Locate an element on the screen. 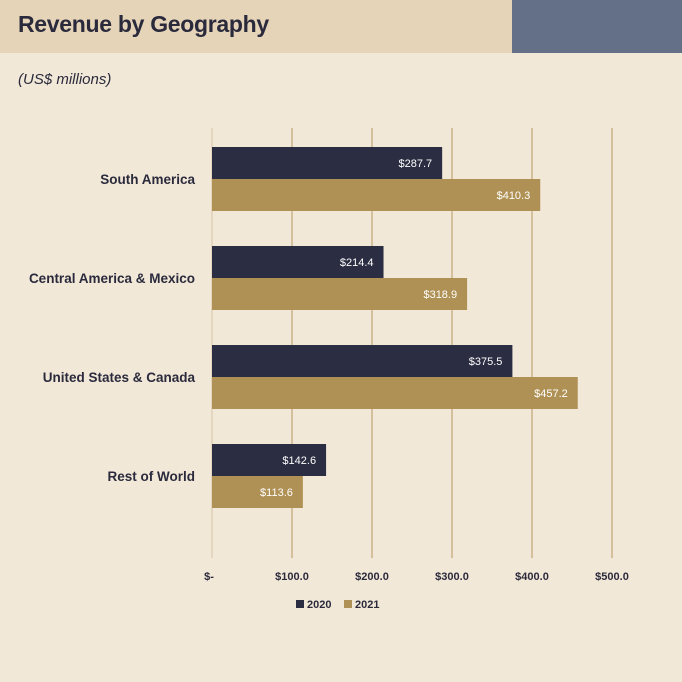  bar-value-label: $287.7 is located at coordinates (416, 164).